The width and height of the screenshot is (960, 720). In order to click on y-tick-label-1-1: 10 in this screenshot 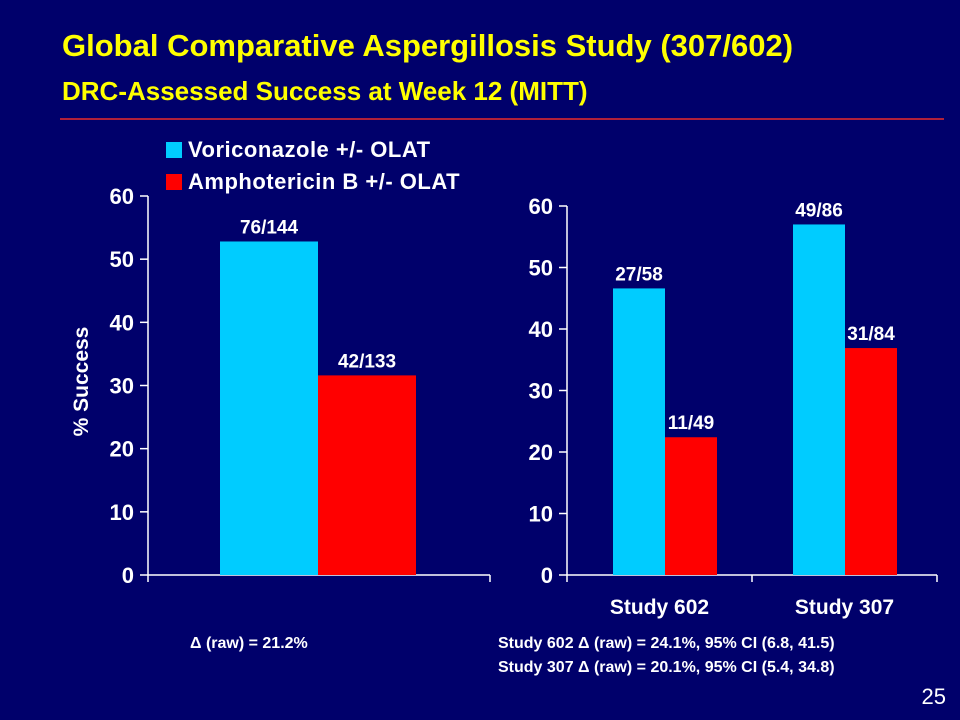, I will do `click(541, 514)`.